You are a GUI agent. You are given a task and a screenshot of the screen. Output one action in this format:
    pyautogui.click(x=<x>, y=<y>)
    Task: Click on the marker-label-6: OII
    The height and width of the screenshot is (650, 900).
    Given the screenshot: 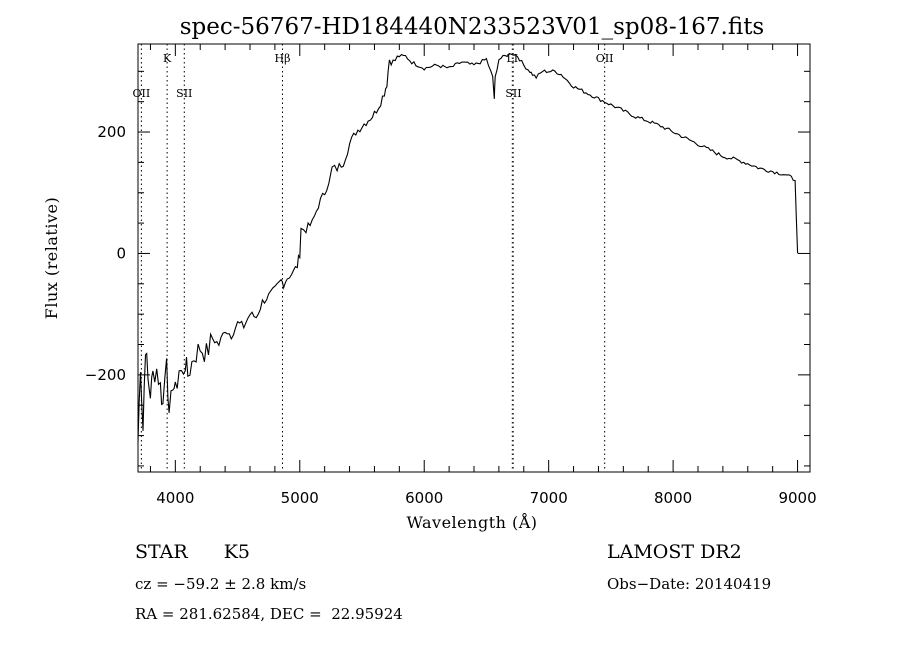 What is the action you would take?
    pyautogui.click(x=605, y=58)
    